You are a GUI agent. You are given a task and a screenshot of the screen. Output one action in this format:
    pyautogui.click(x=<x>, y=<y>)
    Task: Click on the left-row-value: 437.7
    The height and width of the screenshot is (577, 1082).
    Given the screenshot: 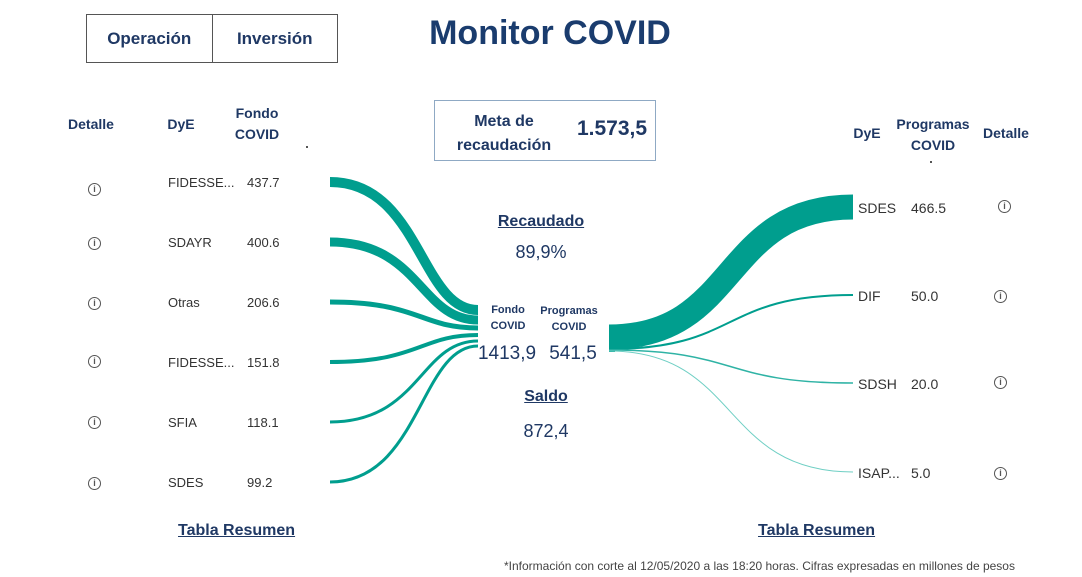 What is the action you would take?
    pyautogui.click(x=263, y=182)
    